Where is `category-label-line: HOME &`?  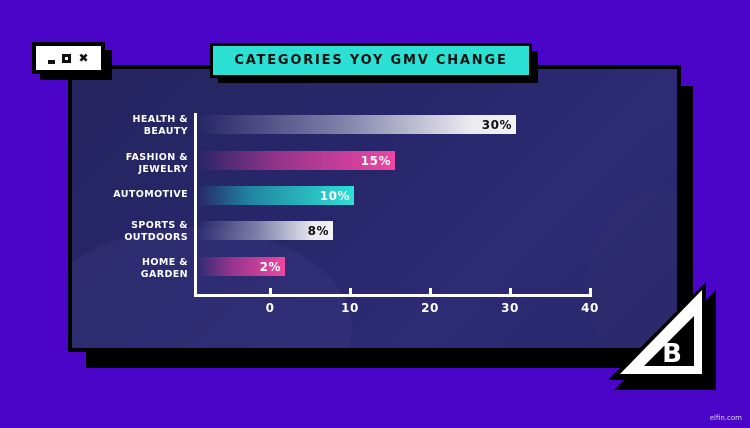
category-label-line: HOME & is located at coordinates (165, 262).